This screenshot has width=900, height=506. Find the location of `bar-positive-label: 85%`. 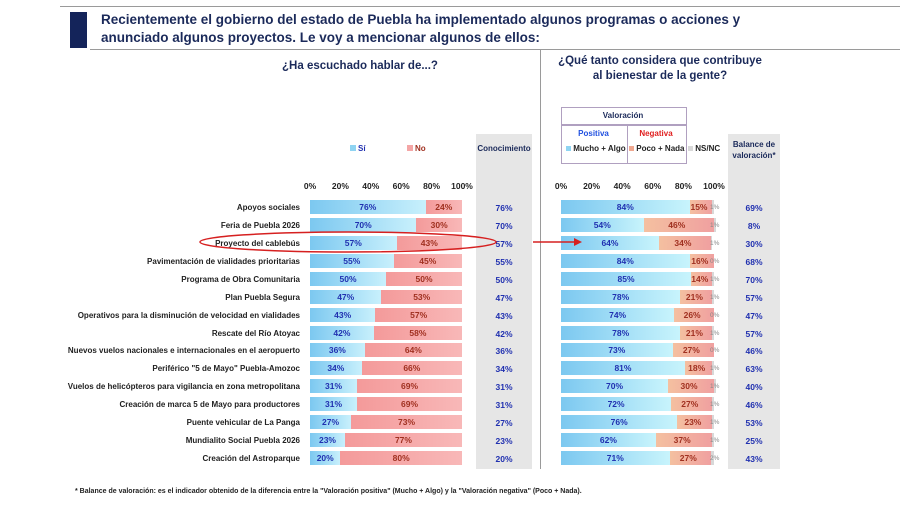

bar-positive-label: 85% is located at coordinates (626, 278).